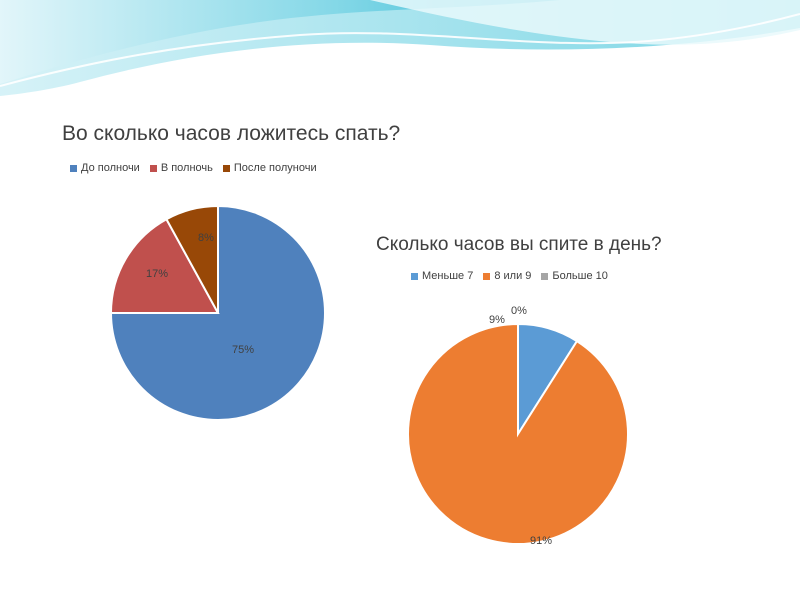 The height and width of the screenshot is (600, 800). Describe the element at coordinates (186, 168) in the screenshot. I see `chart1-legend-label: В полночь` at that location.